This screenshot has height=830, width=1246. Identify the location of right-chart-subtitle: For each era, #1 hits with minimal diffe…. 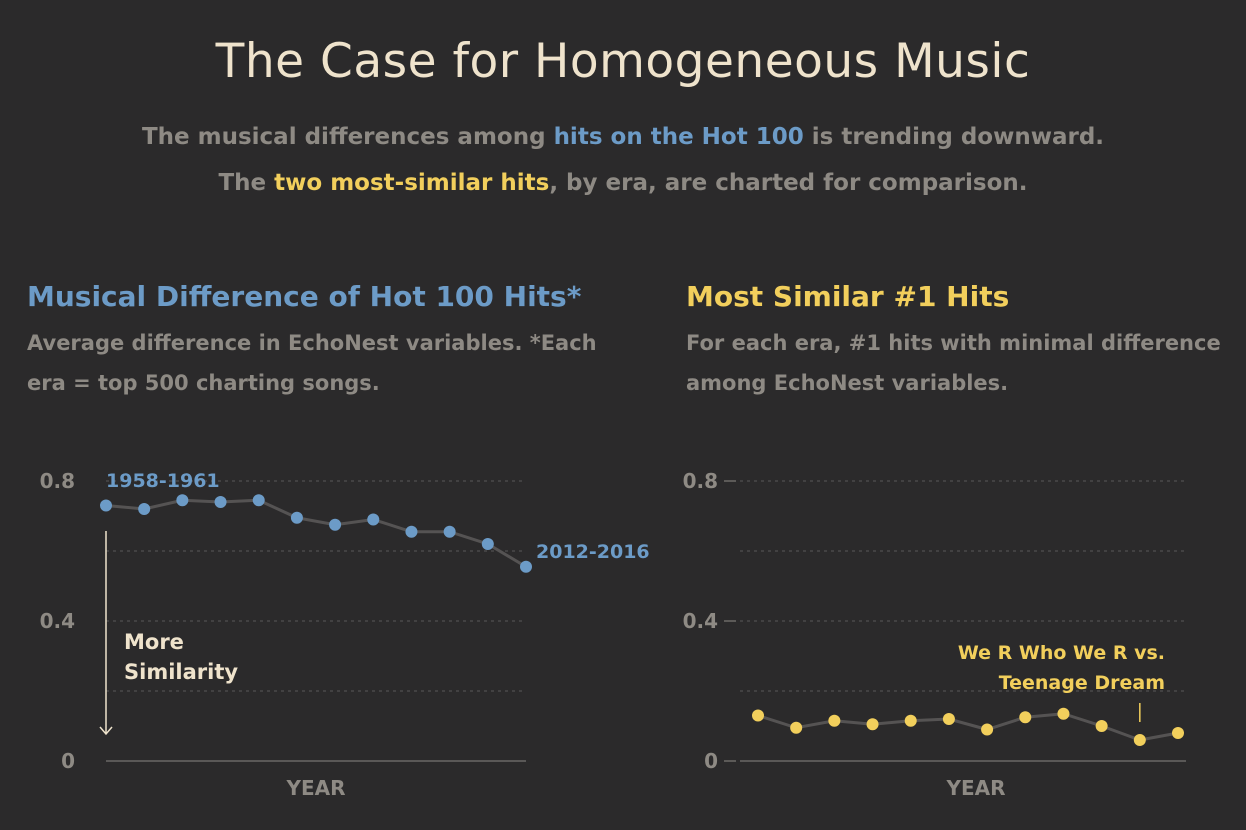
(953, 363).